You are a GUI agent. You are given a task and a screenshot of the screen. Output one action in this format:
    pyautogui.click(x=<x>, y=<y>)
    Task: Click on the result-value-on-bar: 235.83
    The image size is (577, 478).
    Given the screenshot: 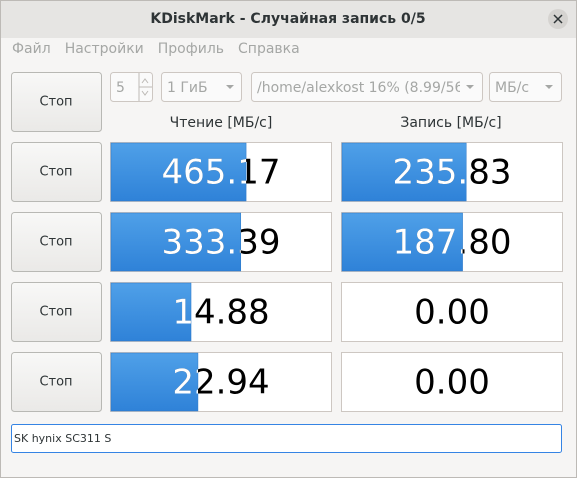 What is the action you would take?
    pyautogui.click(x=452, y=173)
    